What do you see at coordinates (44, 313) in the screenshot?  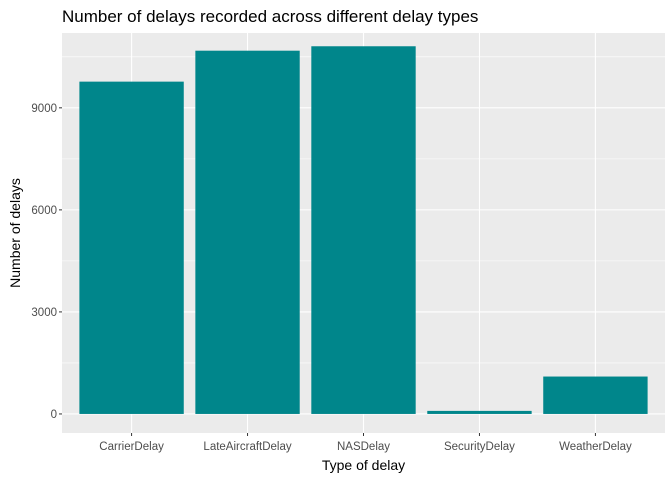 I see `y-tick-label: 3000` at bounding box center [44, 313].